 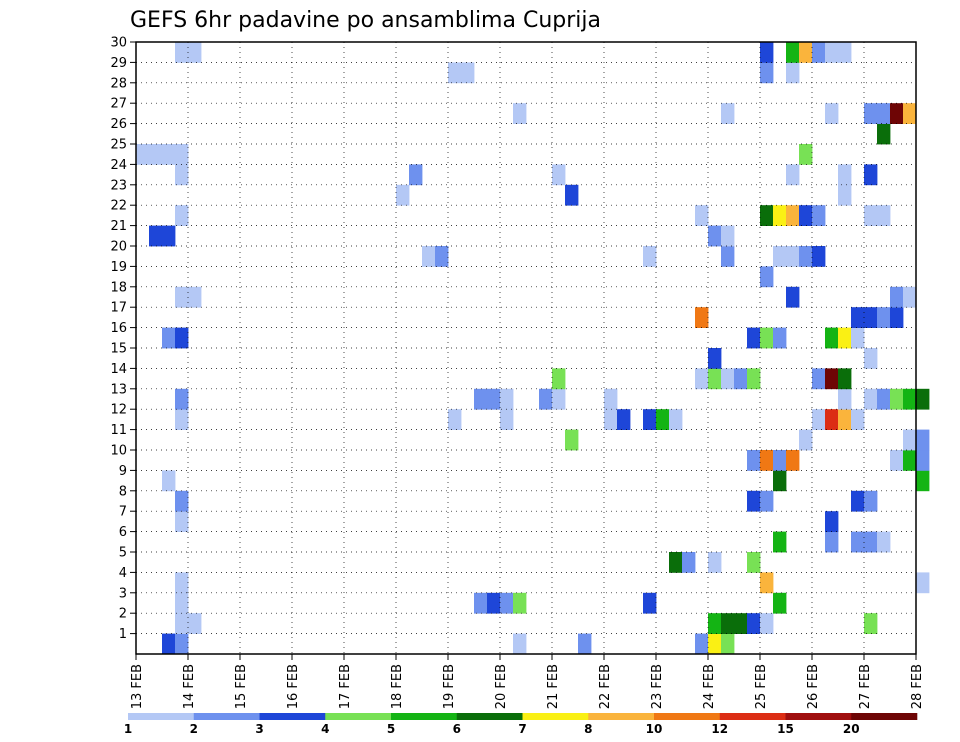 What do you see at coordinates (785, 729) in the screenshot?
I see `colorbar-tick-label: 15` at bounding box center [785, 729].